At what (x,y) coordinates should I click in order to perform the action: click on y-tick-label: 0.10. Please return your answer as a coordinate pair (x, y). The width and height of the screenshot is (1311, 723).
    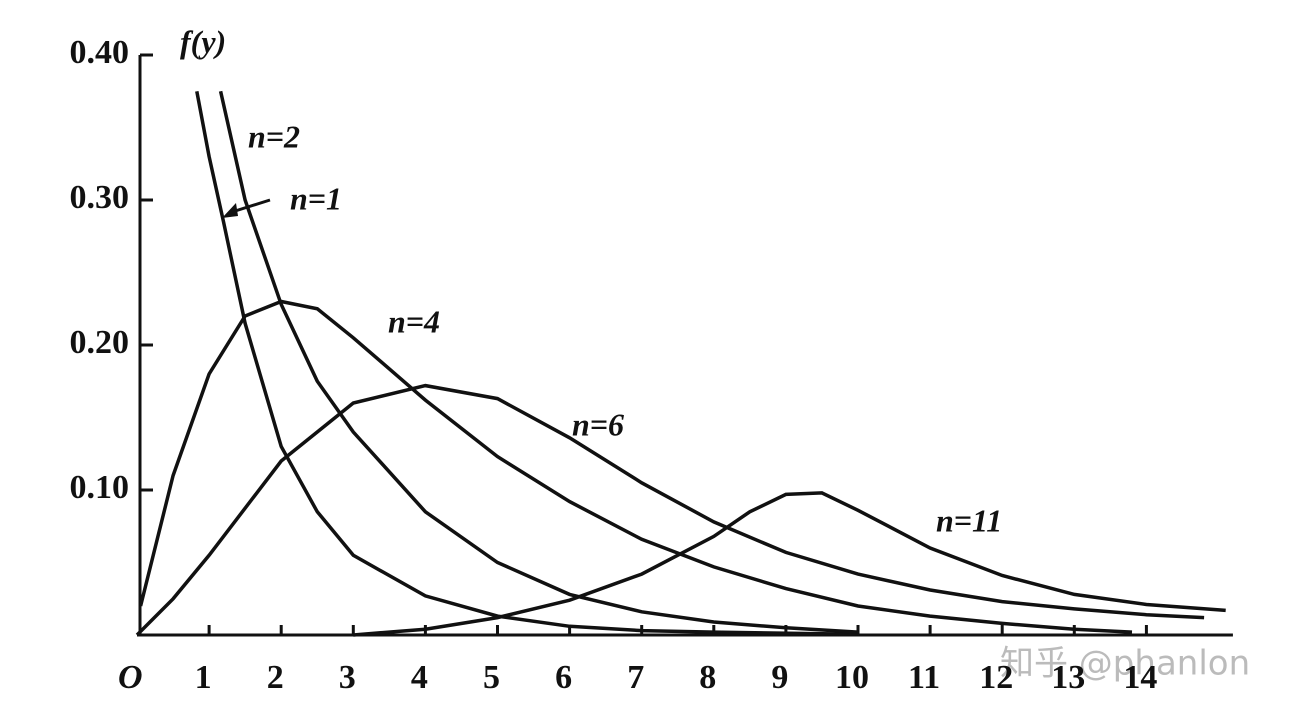
    Looking at the image, I should click on (100, 487).